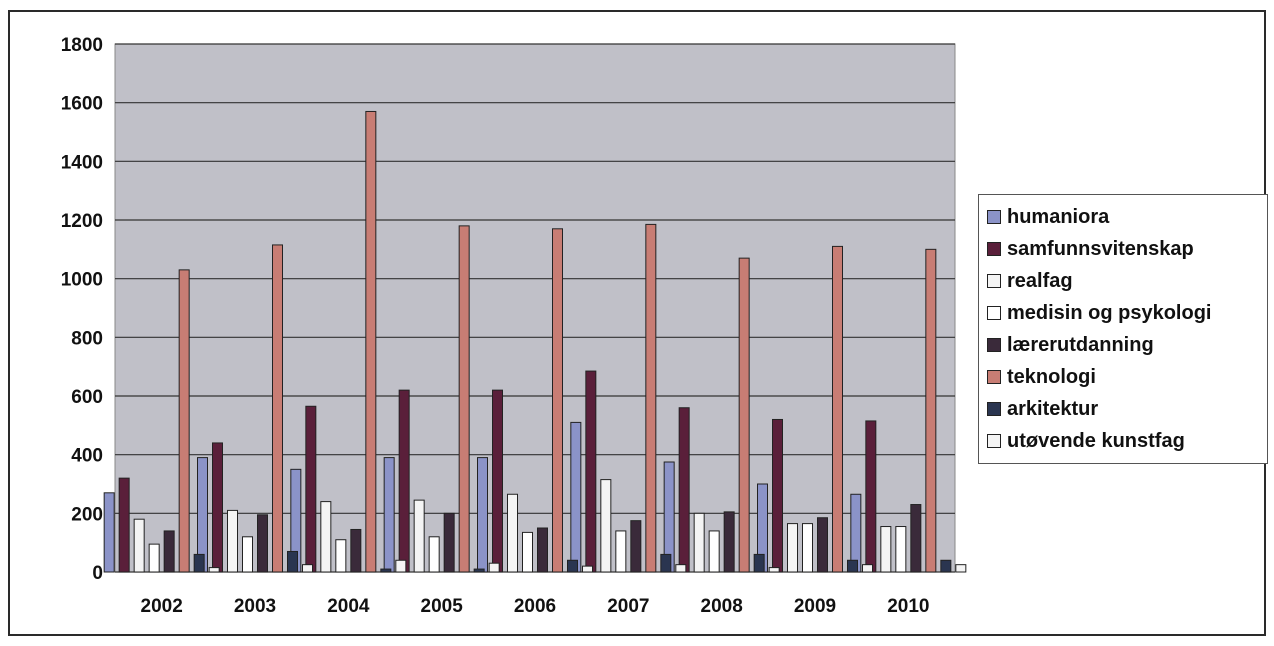  Describe the element at coordinates (1040, 280) in the screenshot. I see `legend-label: realfag` at that location.